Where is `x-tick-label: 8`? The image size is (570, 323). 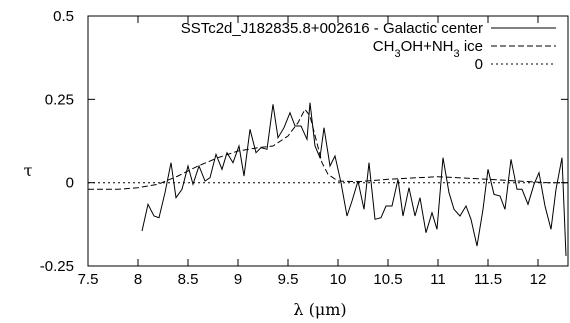 x-tick-label: 8 is located at coordinates (138, 279).